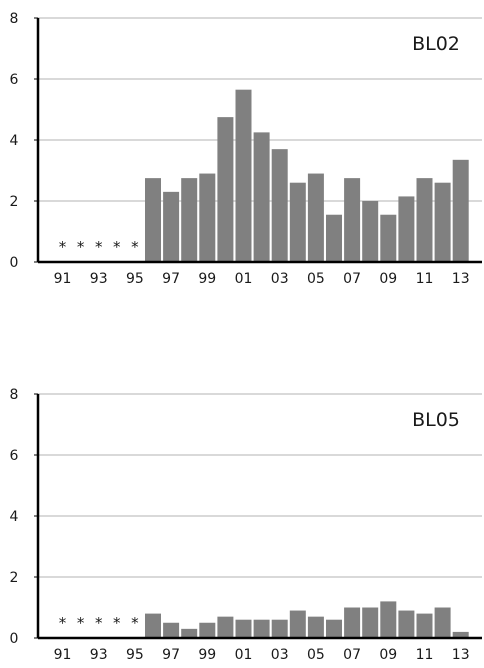 This screenshot has width=484, height=668. What do you see at coordinates (436, 420) in the screenshot?
I see `chart-title: BL05` at bounding box center [436, 420].